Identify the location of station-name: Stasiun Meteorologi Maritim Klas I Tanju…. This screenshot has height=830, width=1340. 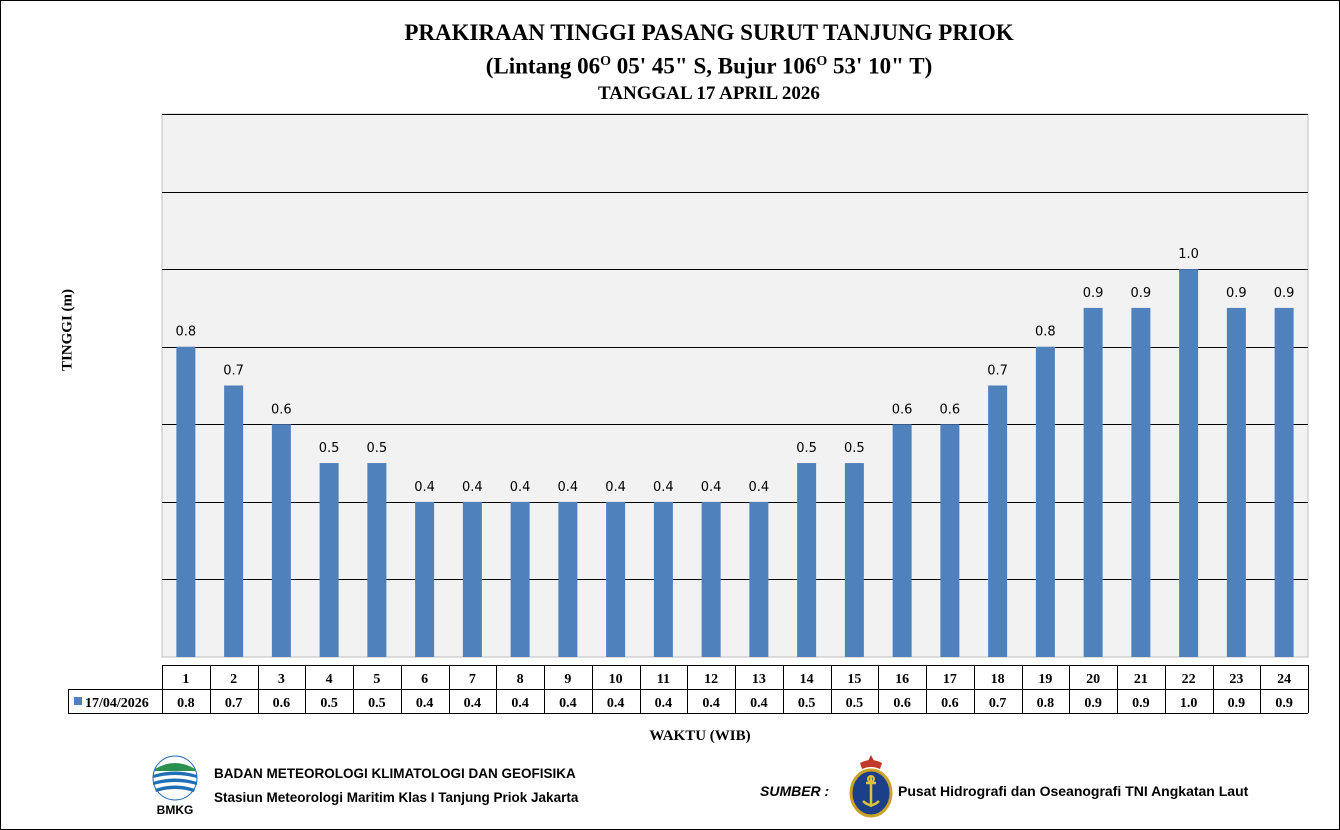
(396, 797).